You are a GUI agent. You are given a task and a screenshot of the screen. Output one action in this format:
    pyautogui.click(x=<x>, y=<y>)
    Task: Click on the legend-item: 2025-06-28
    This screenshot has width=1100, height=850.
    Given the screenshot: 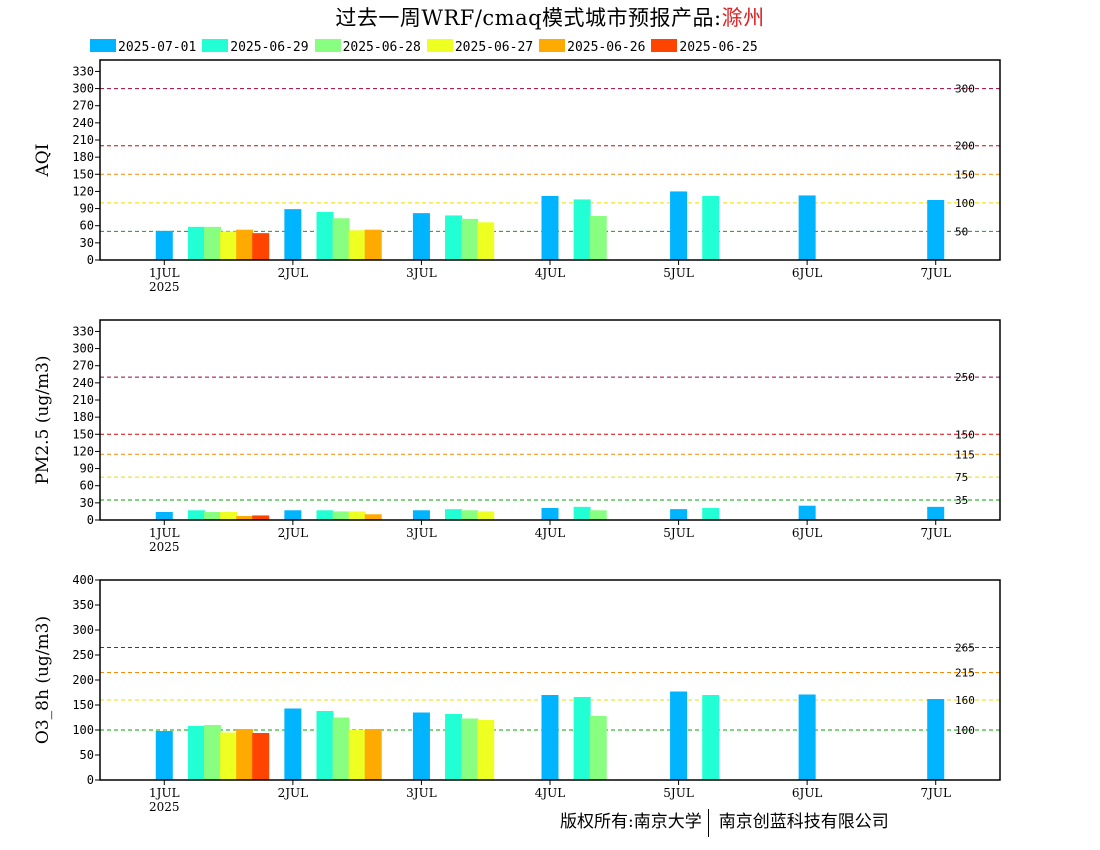 What is the action you would take?
    pyautogui.click(x=367, y=45)
    